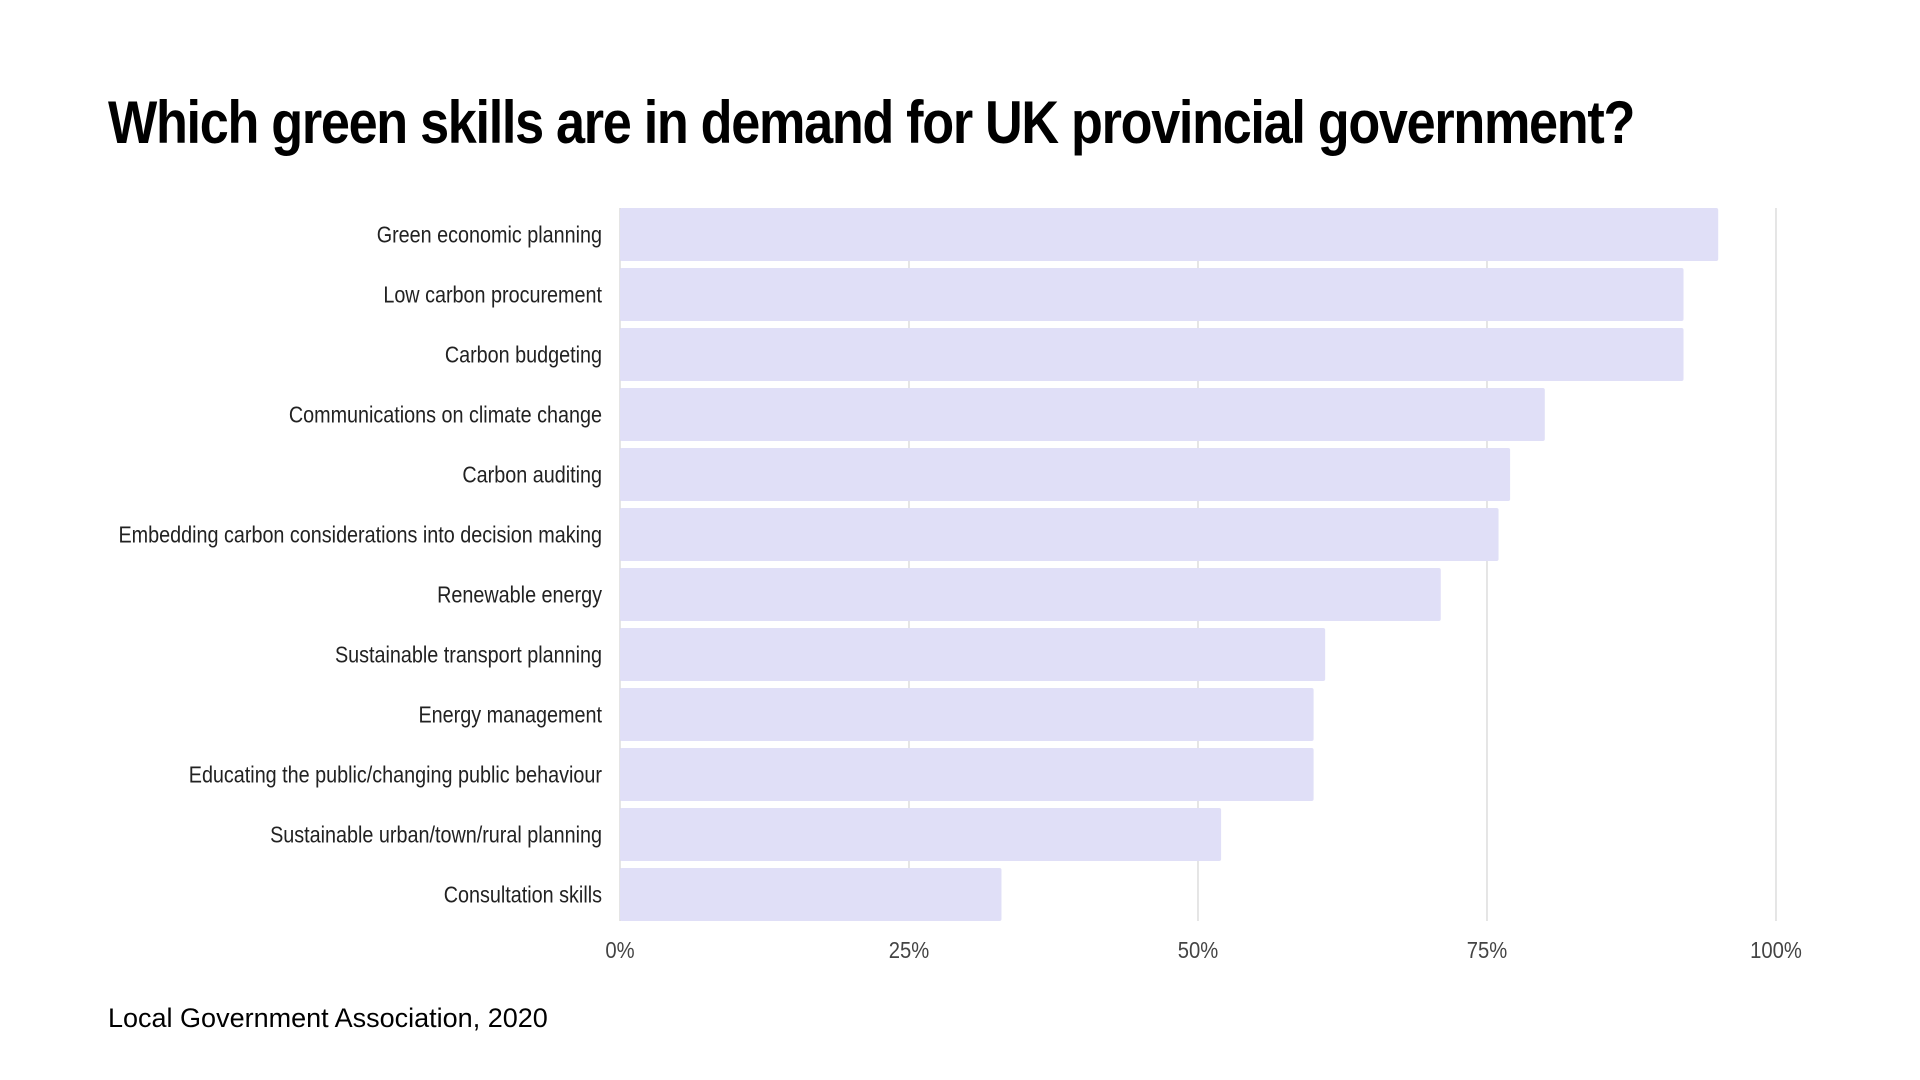  I want to click on x-tick-label: 75%, so click(1487, 950).